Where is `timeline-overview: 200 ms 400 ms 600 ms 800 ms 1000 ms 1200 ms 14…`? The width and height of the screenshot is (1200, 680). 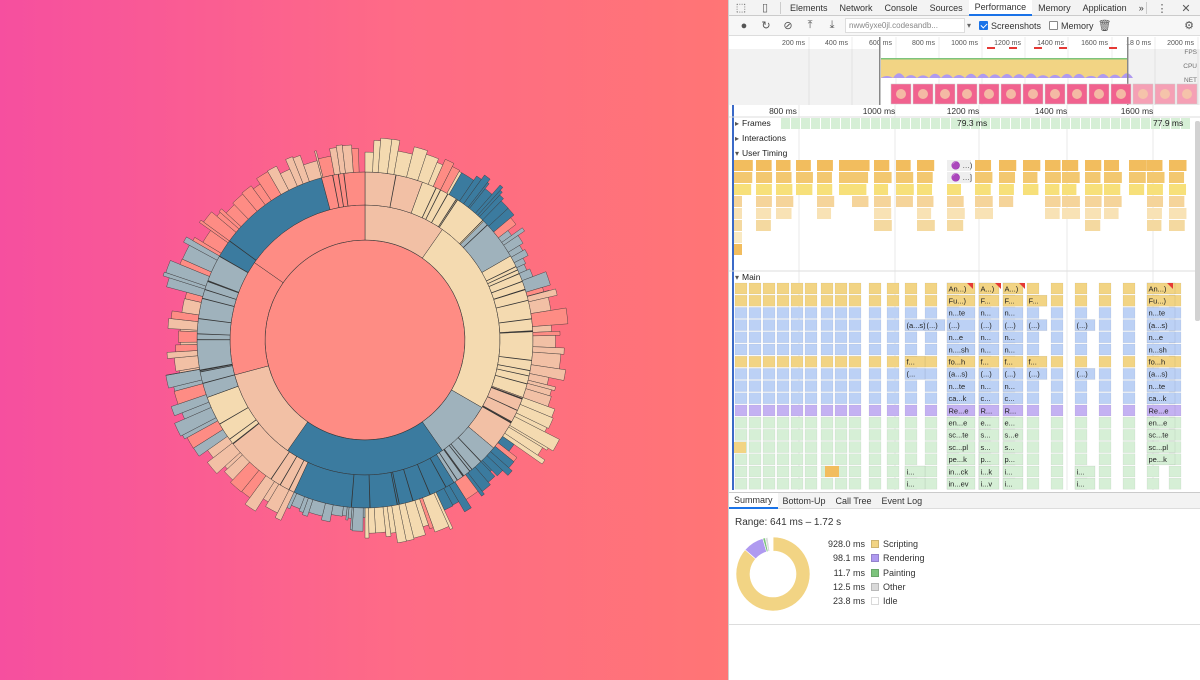
timeline-overview: 200 ms 400 ms 600 ms 800 ms 1000 ms 1200 ms 14… is located at coordinates (964, 71).